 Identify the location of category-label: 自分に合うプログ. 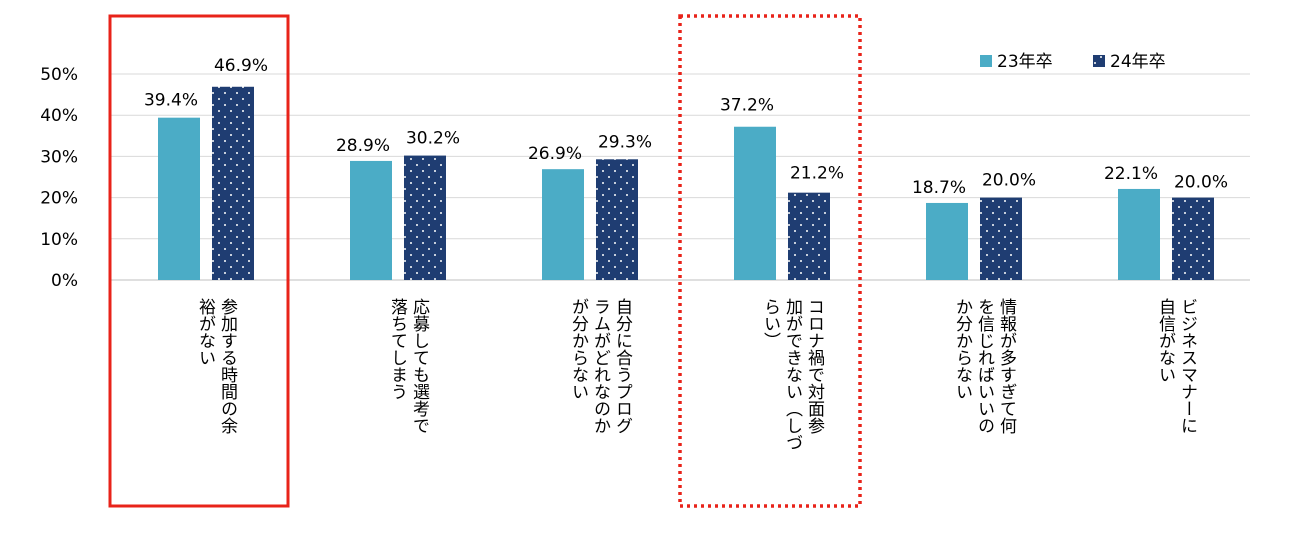
(622, 366).